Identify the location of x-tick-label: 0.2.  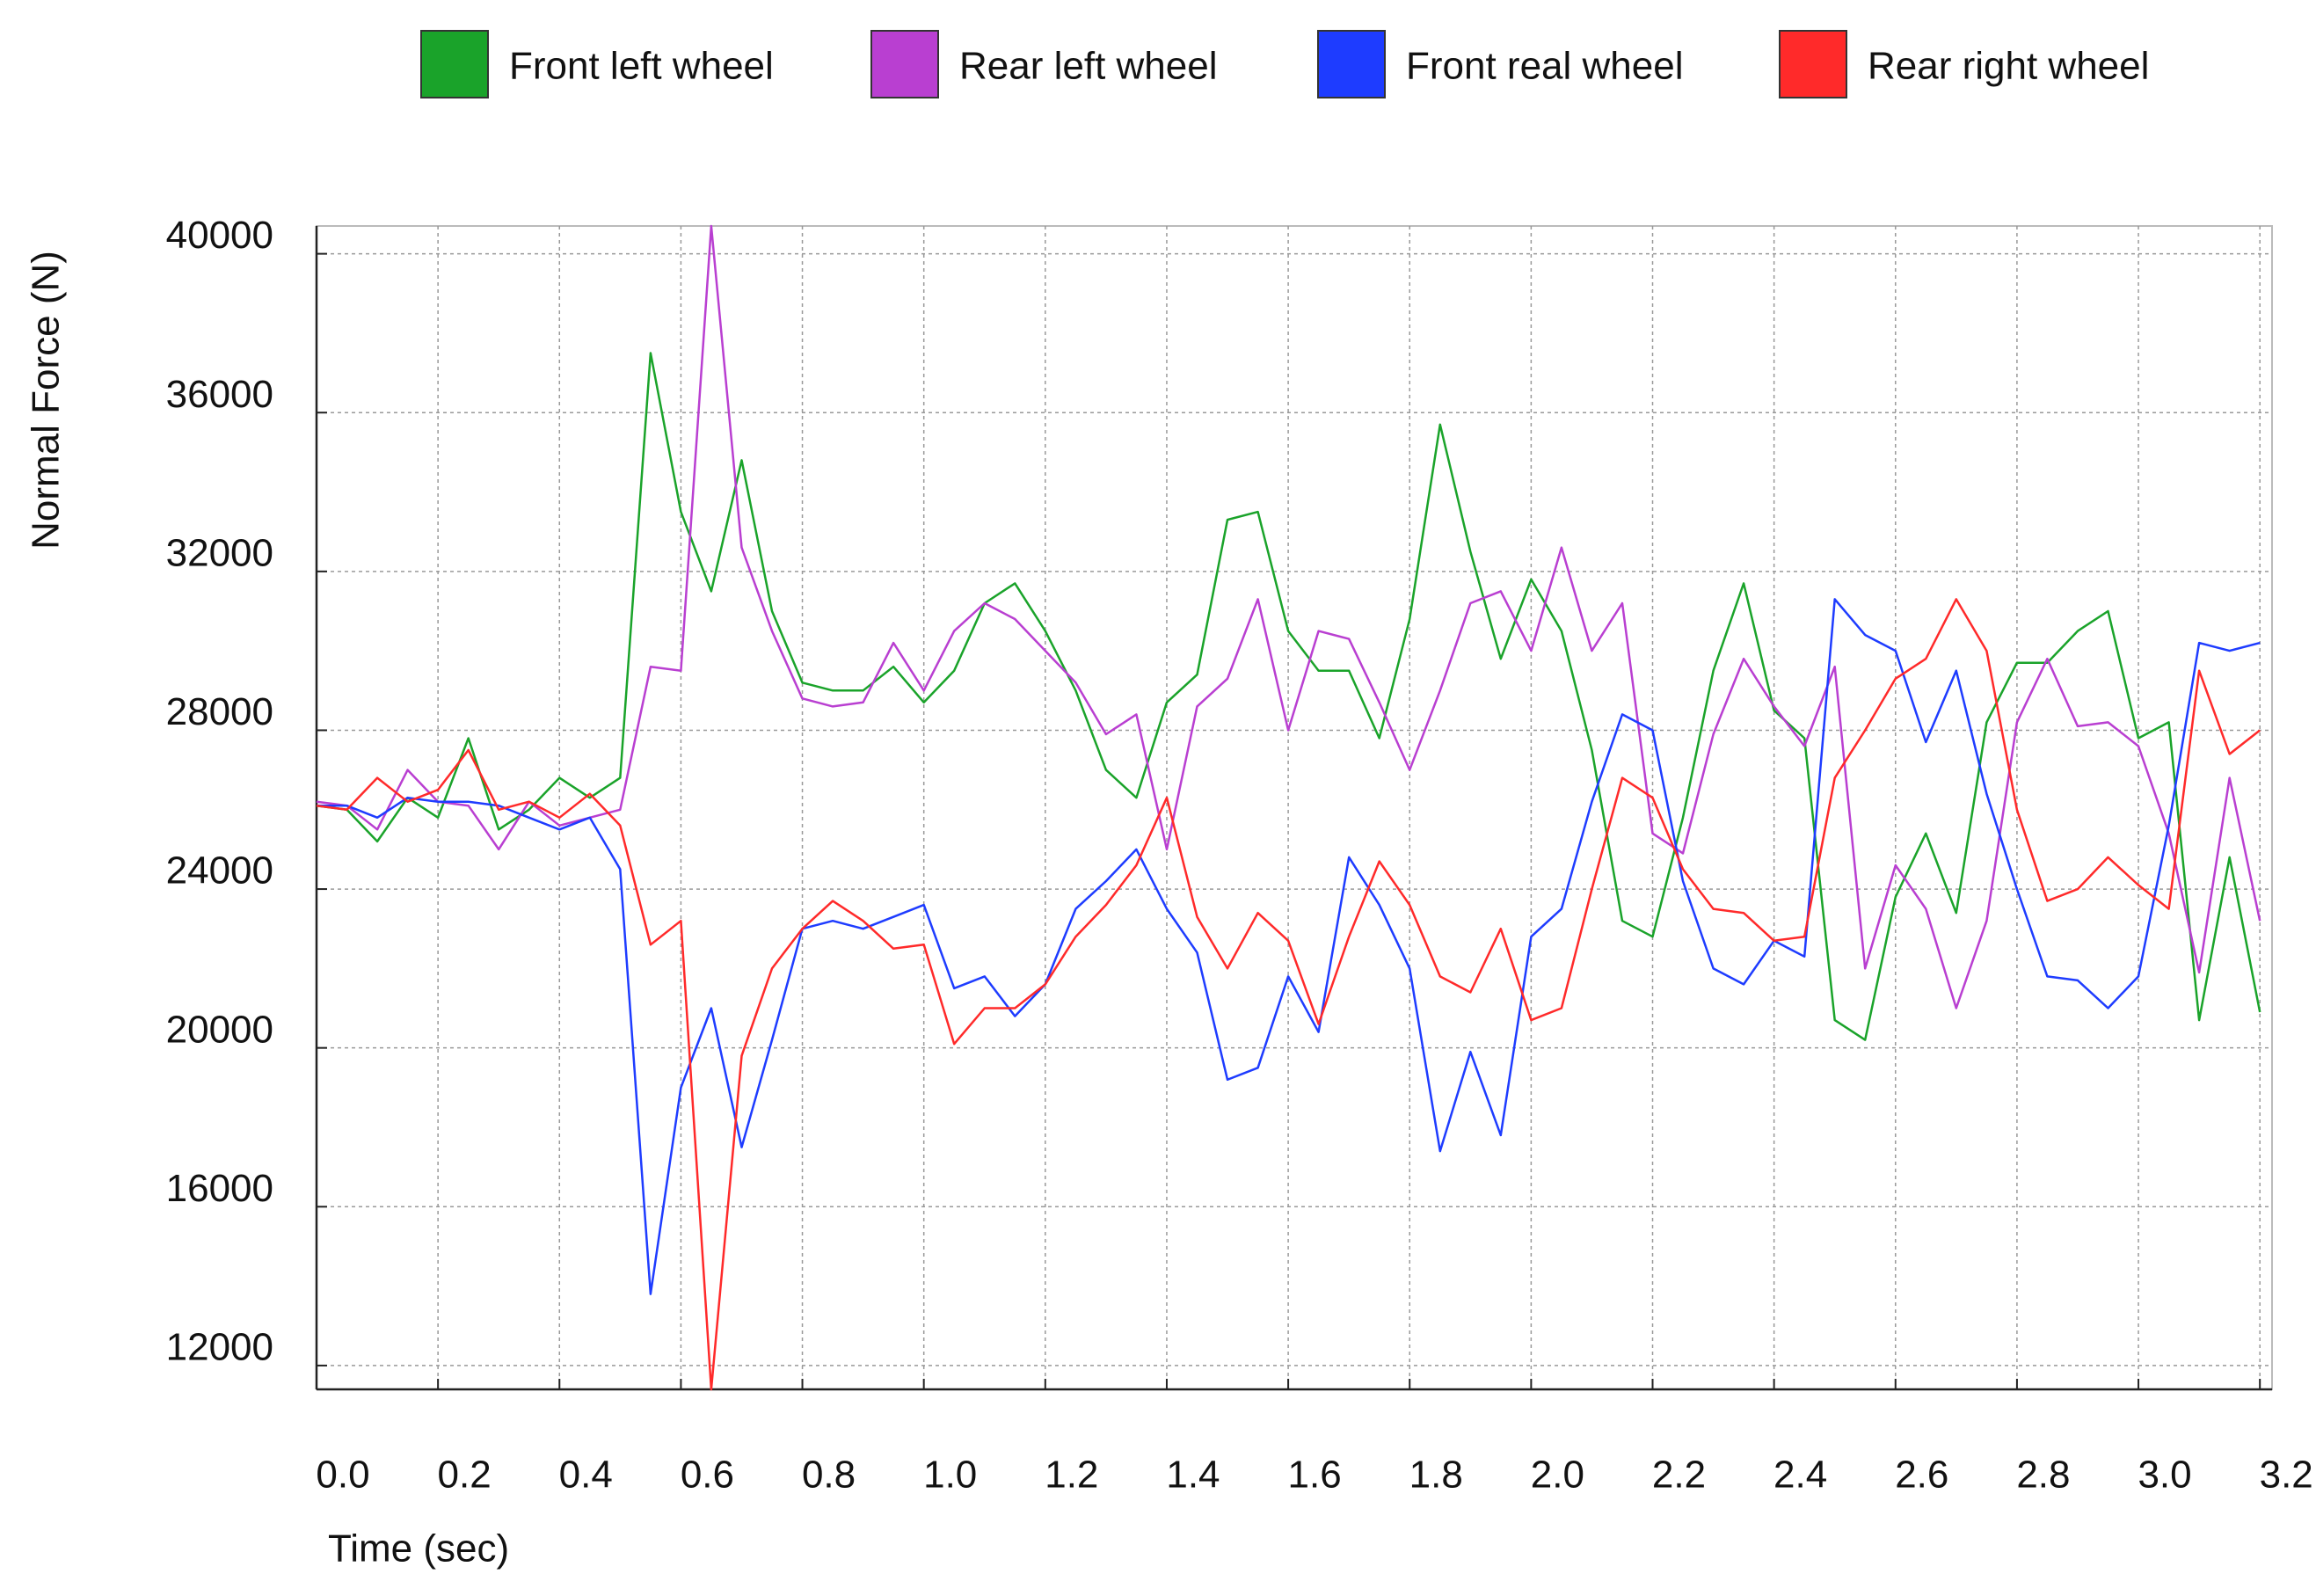
(465, 1475).